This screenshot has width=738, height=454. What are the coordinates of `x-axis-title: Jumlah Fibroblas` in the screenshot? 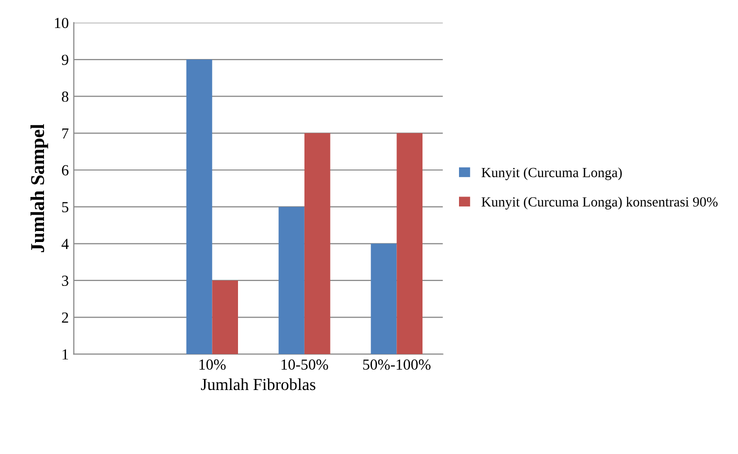 It's located at (258, 384).